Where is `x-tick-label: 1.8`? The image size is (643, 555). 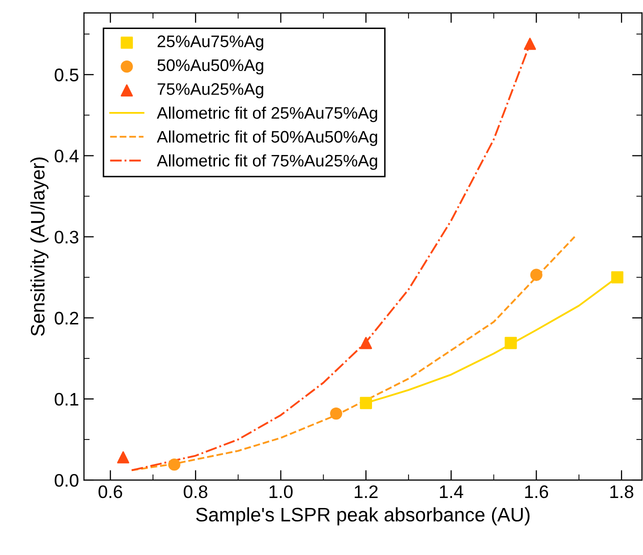
x-tick-label: 1.8 is located at coordinates (622, 491).